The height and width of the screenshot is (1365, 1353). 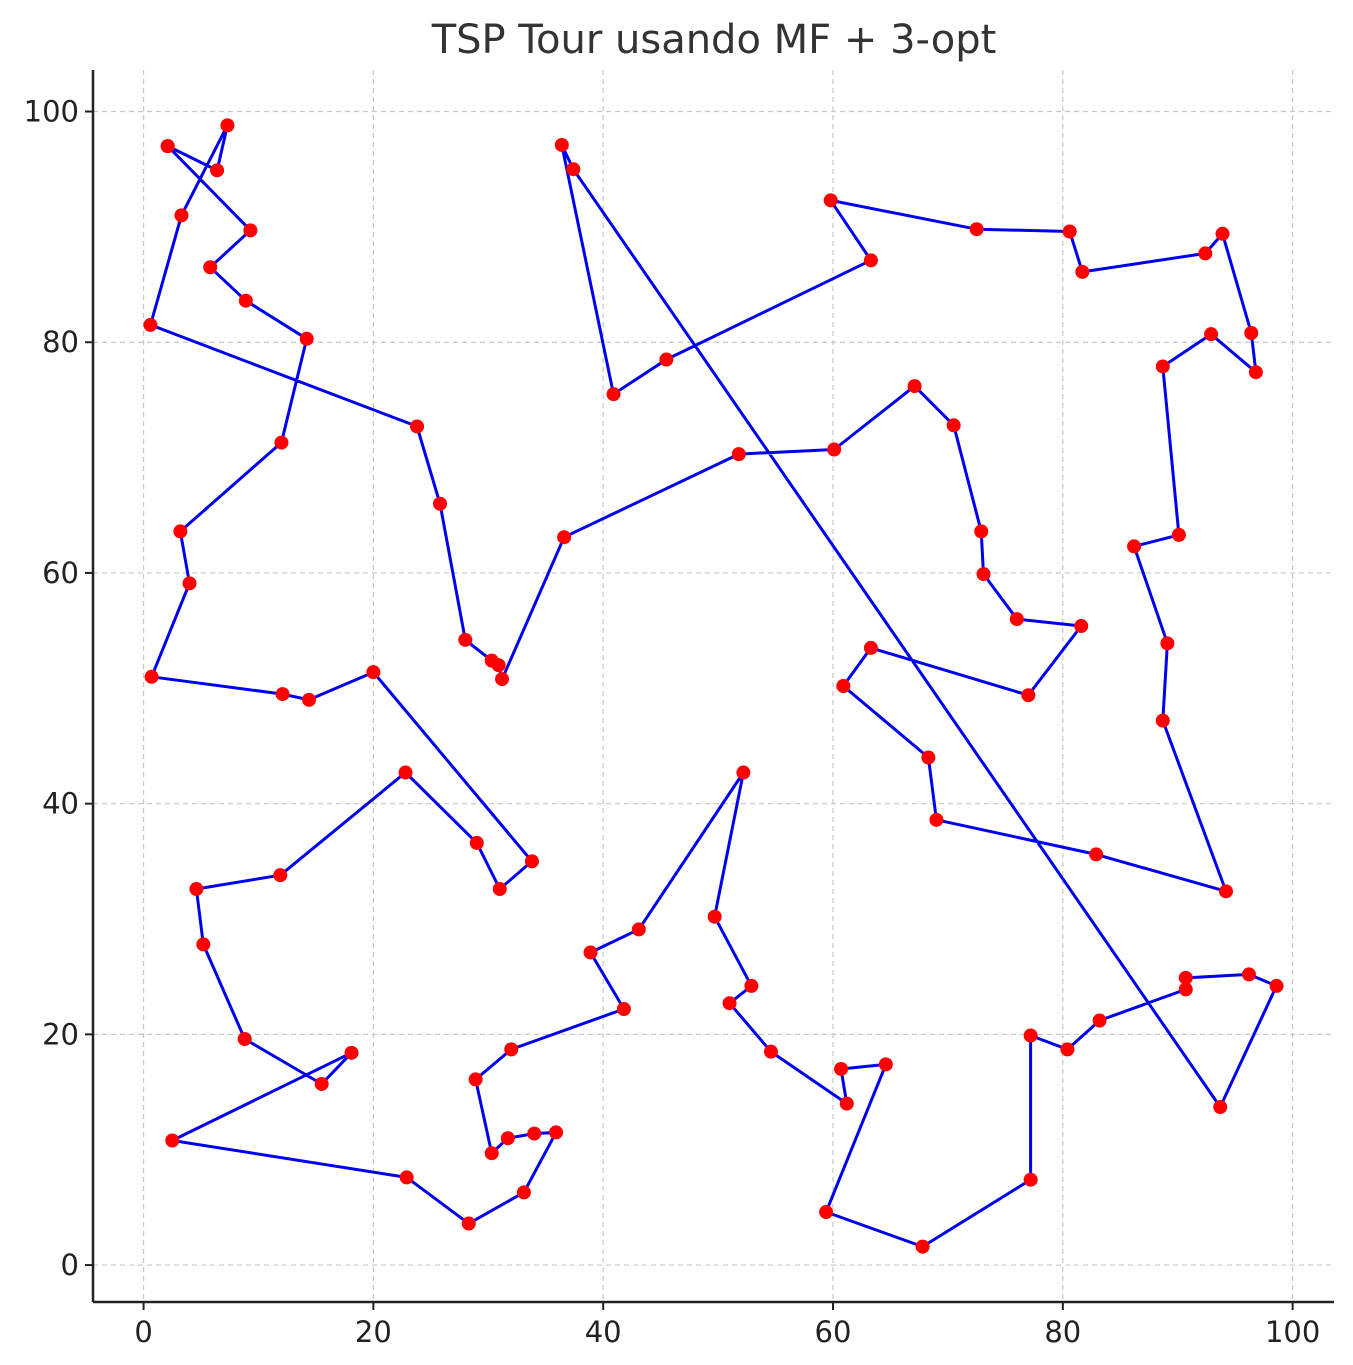 I want to click on chart-title: TSP Tour usando MF + 3-opt, so click(x=714, y=40).